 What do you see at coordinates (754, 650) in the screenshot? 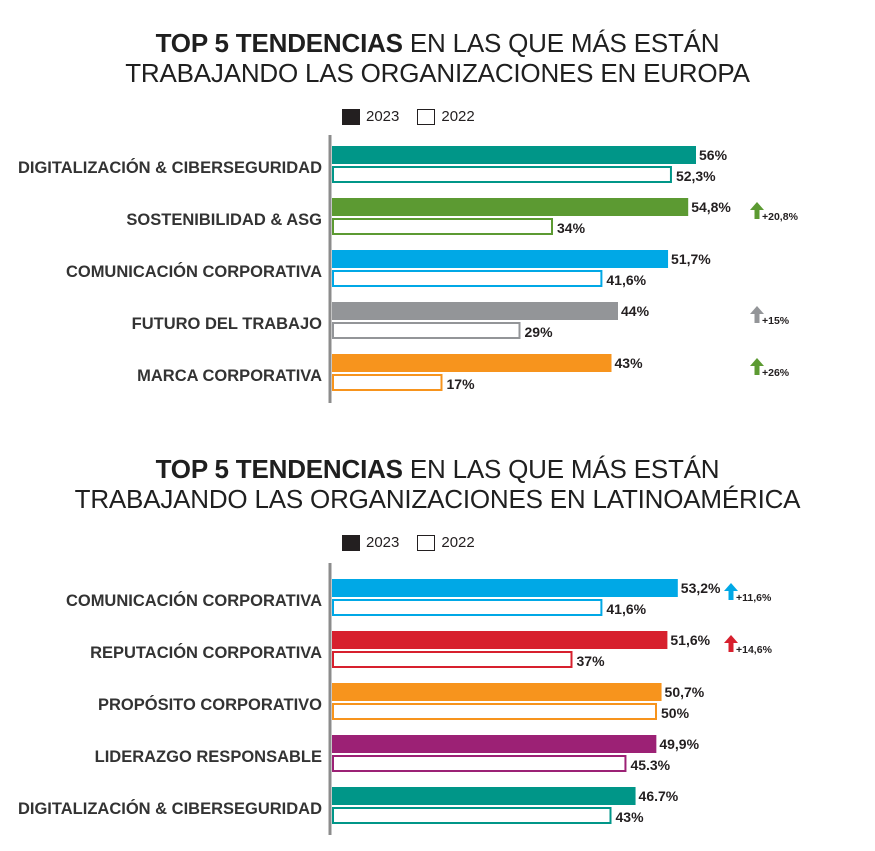
I see `delta-label: +14,6%` at bounding box center [754, 650].